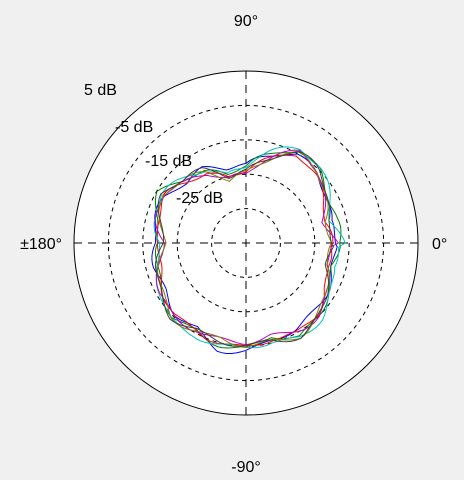 The width and height of the screenshot is (464, 480). What do you see at coordinates (439, 244) in the screenshot?
I see `angle-tick-label: 0°` at bounding box center [439, 244].